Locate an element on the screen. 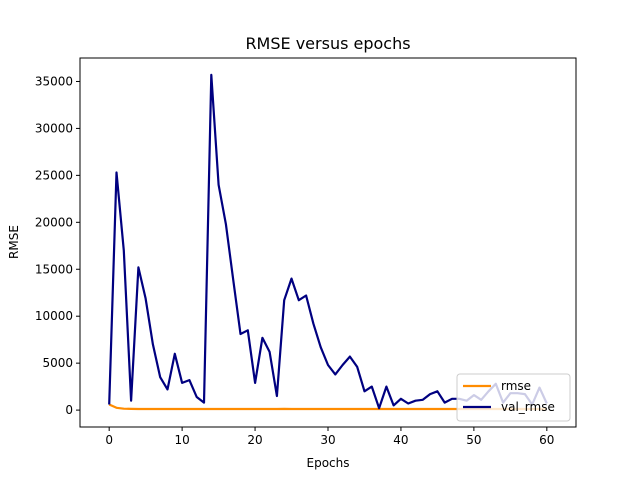 The image size is (640, 480). y-tick-label: 20000 is located at coordinates (54, 222).